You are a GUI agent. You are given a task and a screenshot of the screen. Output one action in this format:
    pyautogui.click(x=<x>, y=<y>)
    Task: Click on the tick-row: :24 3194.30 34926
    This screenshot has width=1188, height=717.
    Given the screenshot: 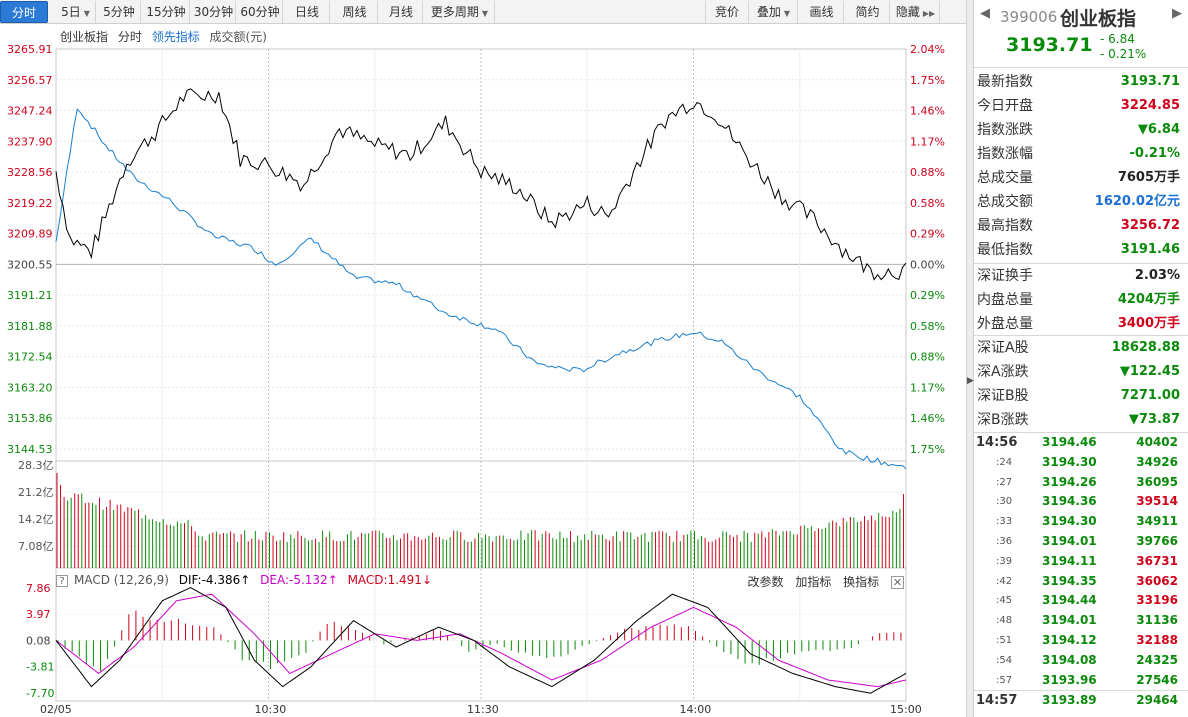 What is the action you would take?
    pyautogui.click(x=1081, y=463)
    